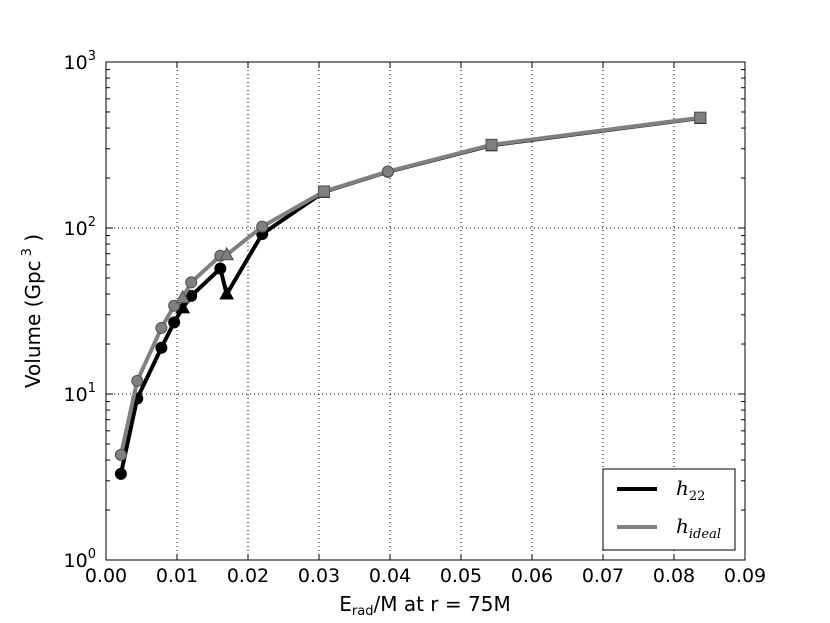  I want to click on y-tick-label: 10³, so click(80, 61).